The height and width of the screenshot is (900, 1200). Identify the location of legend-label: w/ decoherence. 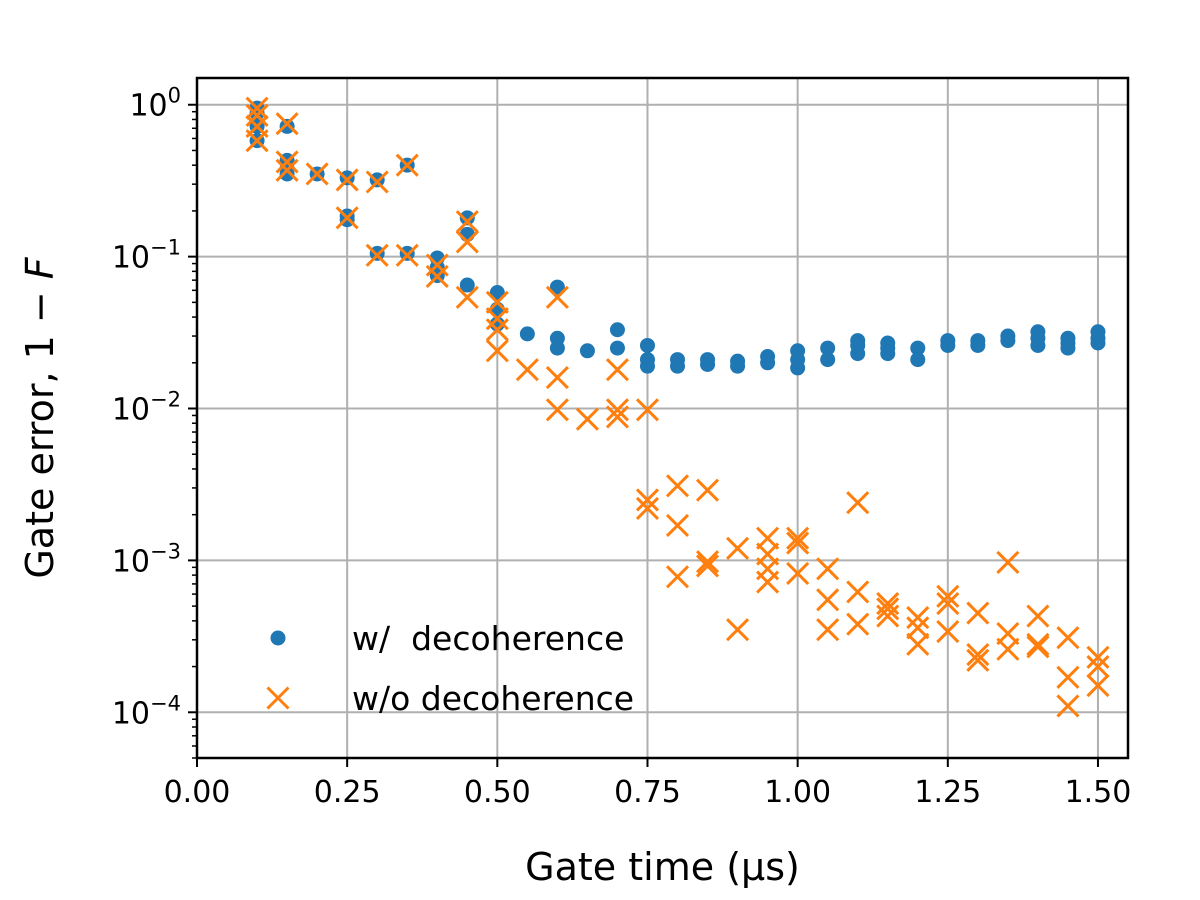
(488, 638).